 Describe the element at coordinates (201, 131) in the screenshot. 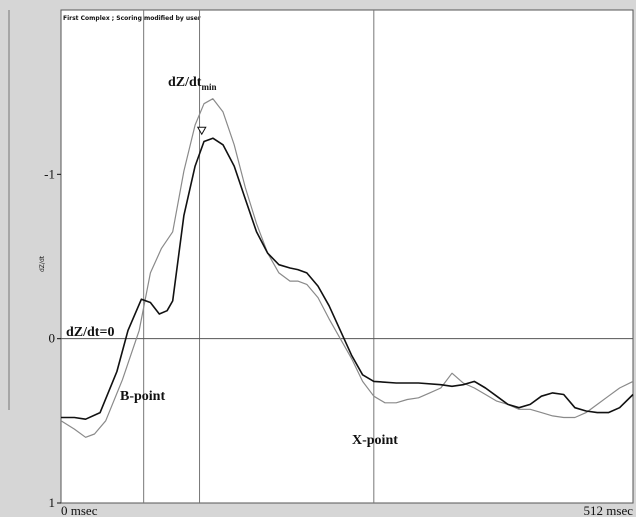

I see `dzdt-min-marker` at that location.